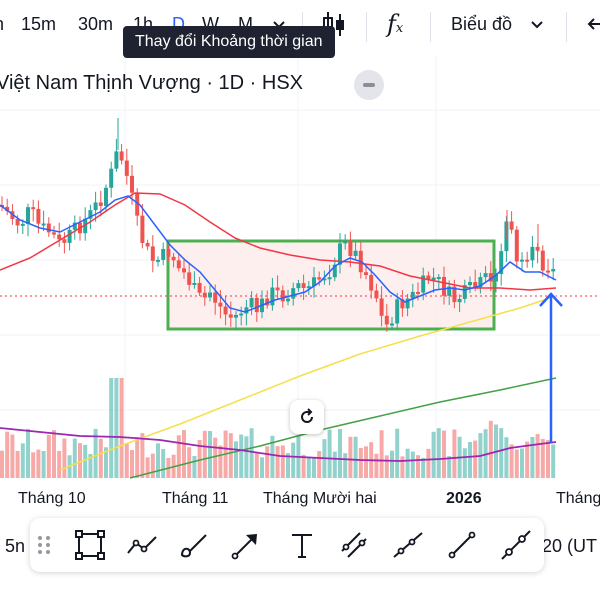  What do you see at coordinates (354, 545) in the screenshot?
I see `parallel-channel-icon` at bounding box center [354, 545].